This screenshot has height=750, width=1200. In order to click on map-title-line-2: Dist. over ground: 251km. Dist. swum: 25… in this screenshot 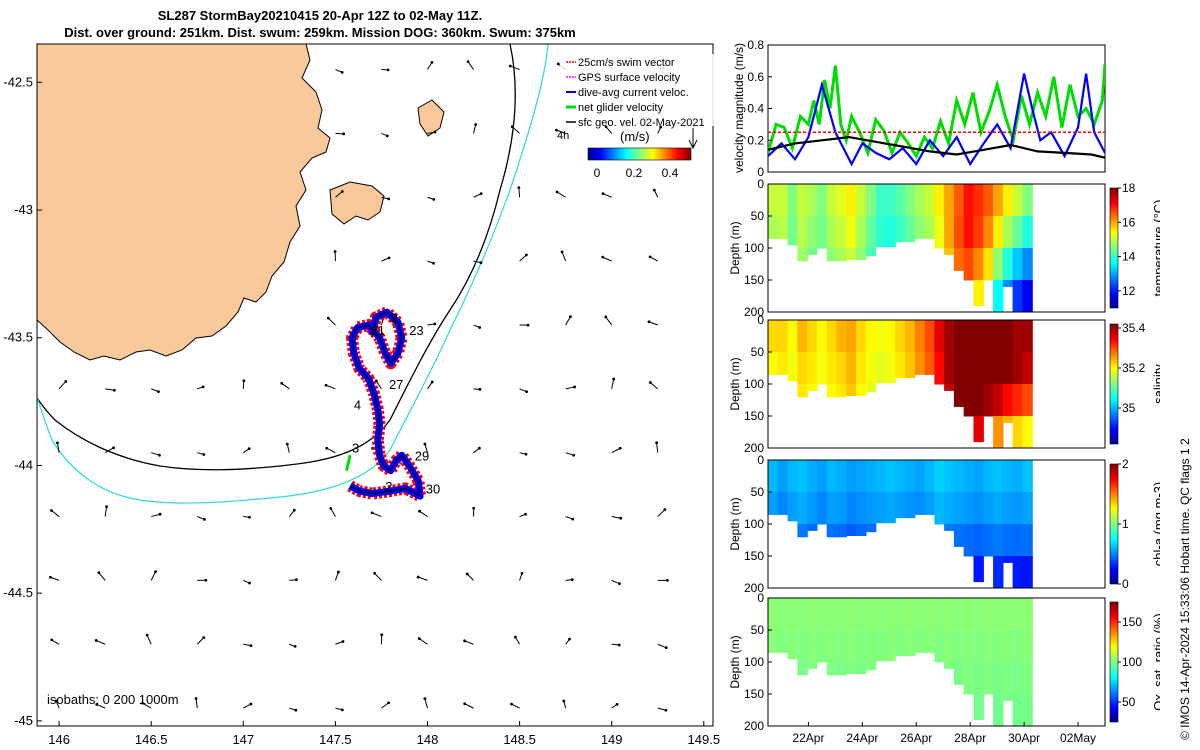, I will do `click(320, 32)`.